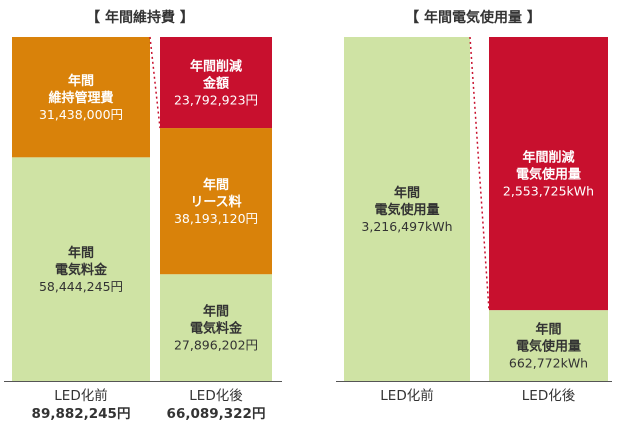 The width and height of the screenshot is (617, 426). What do you see at coordinates (548, 363) in the screenshot?
I see `segment-value-label: 662,772kWh` at bounding box center [548, 363].